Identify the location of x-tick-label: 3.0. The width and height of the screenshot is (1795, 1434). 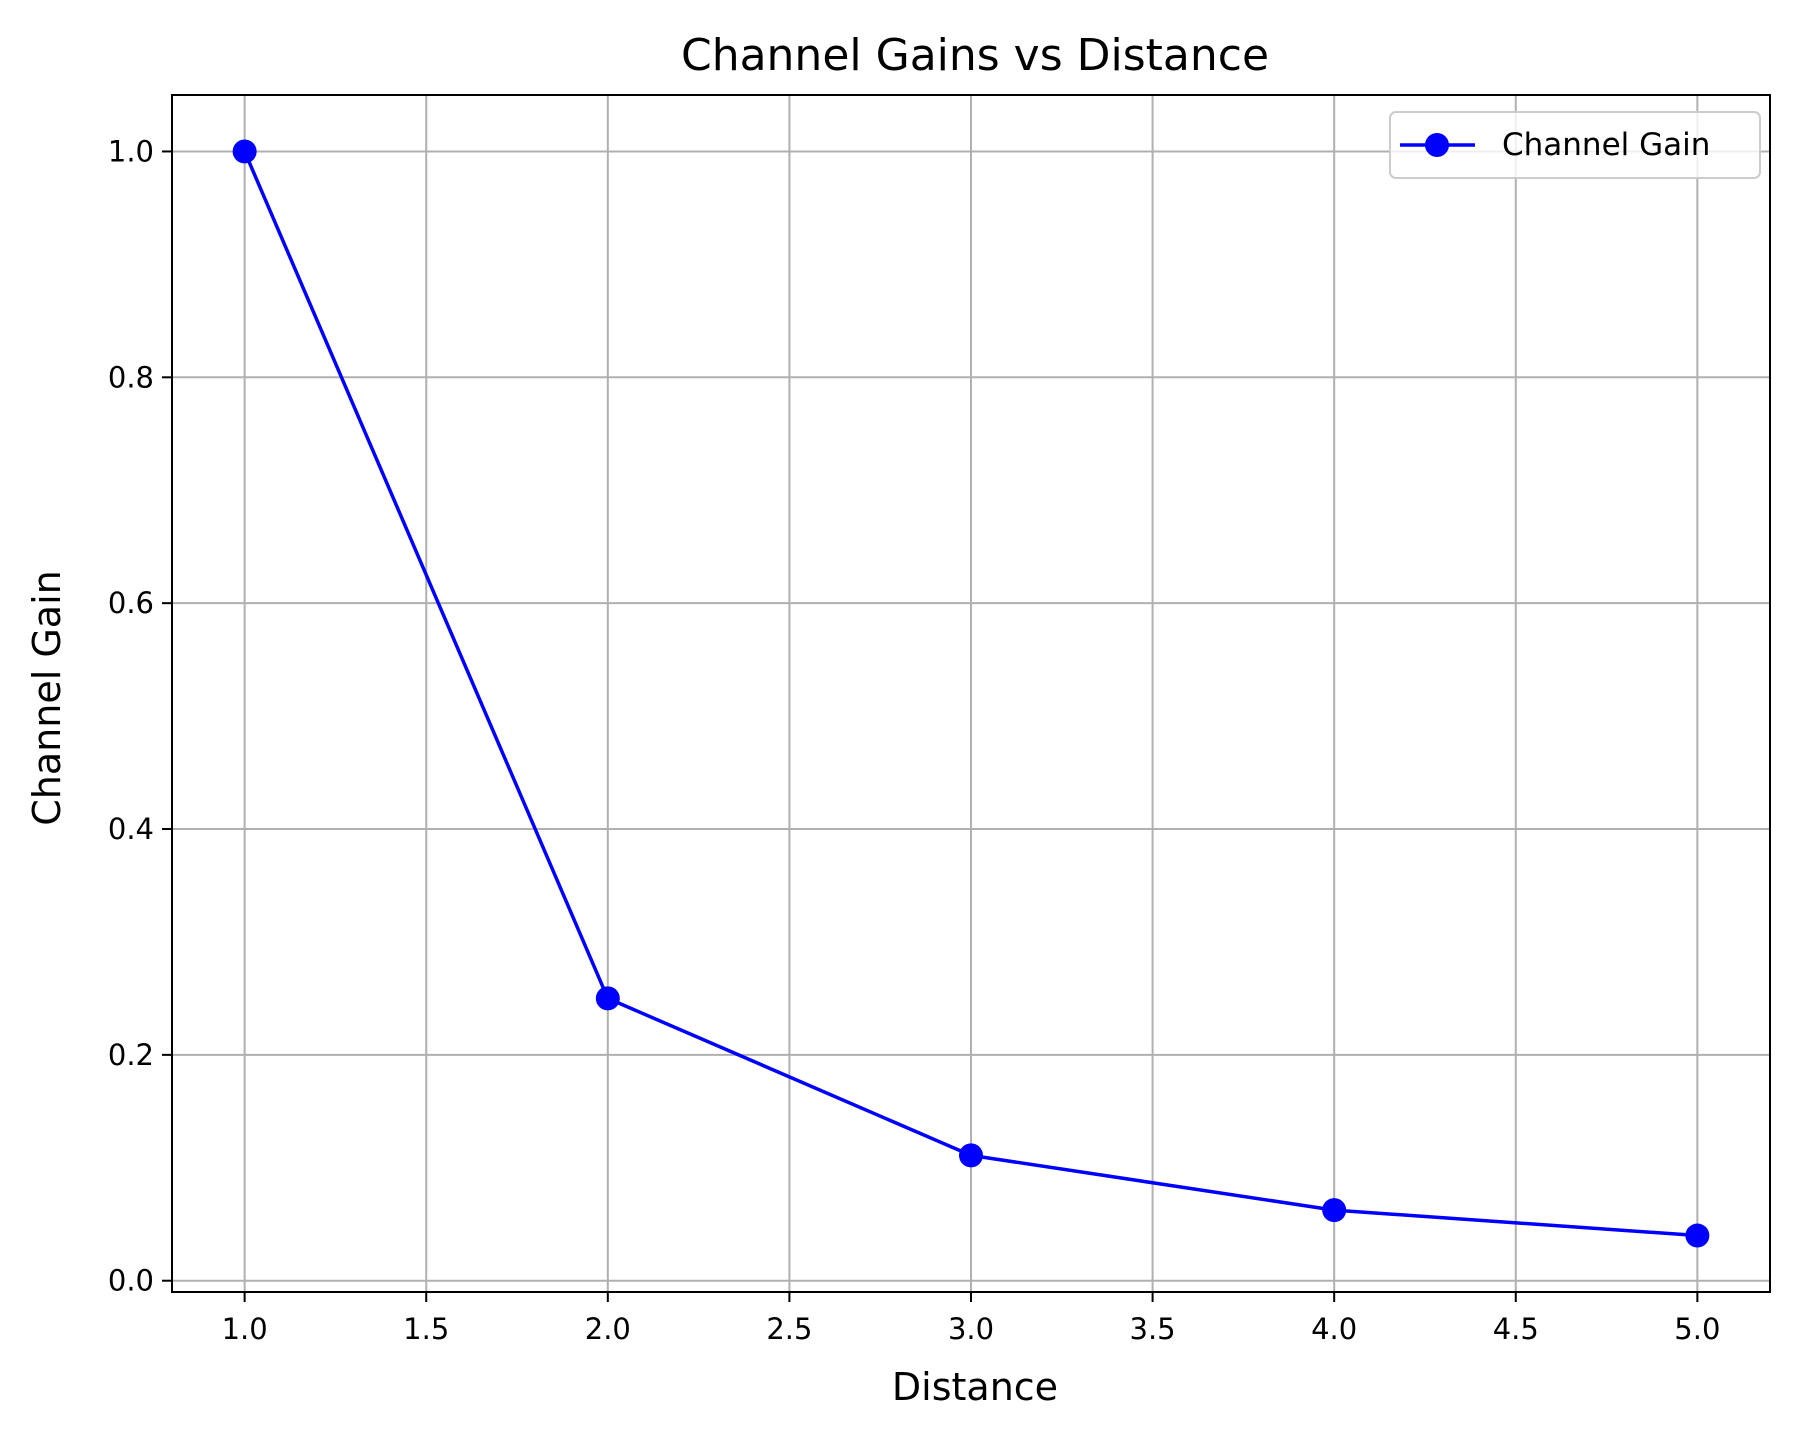
(971, 1329).